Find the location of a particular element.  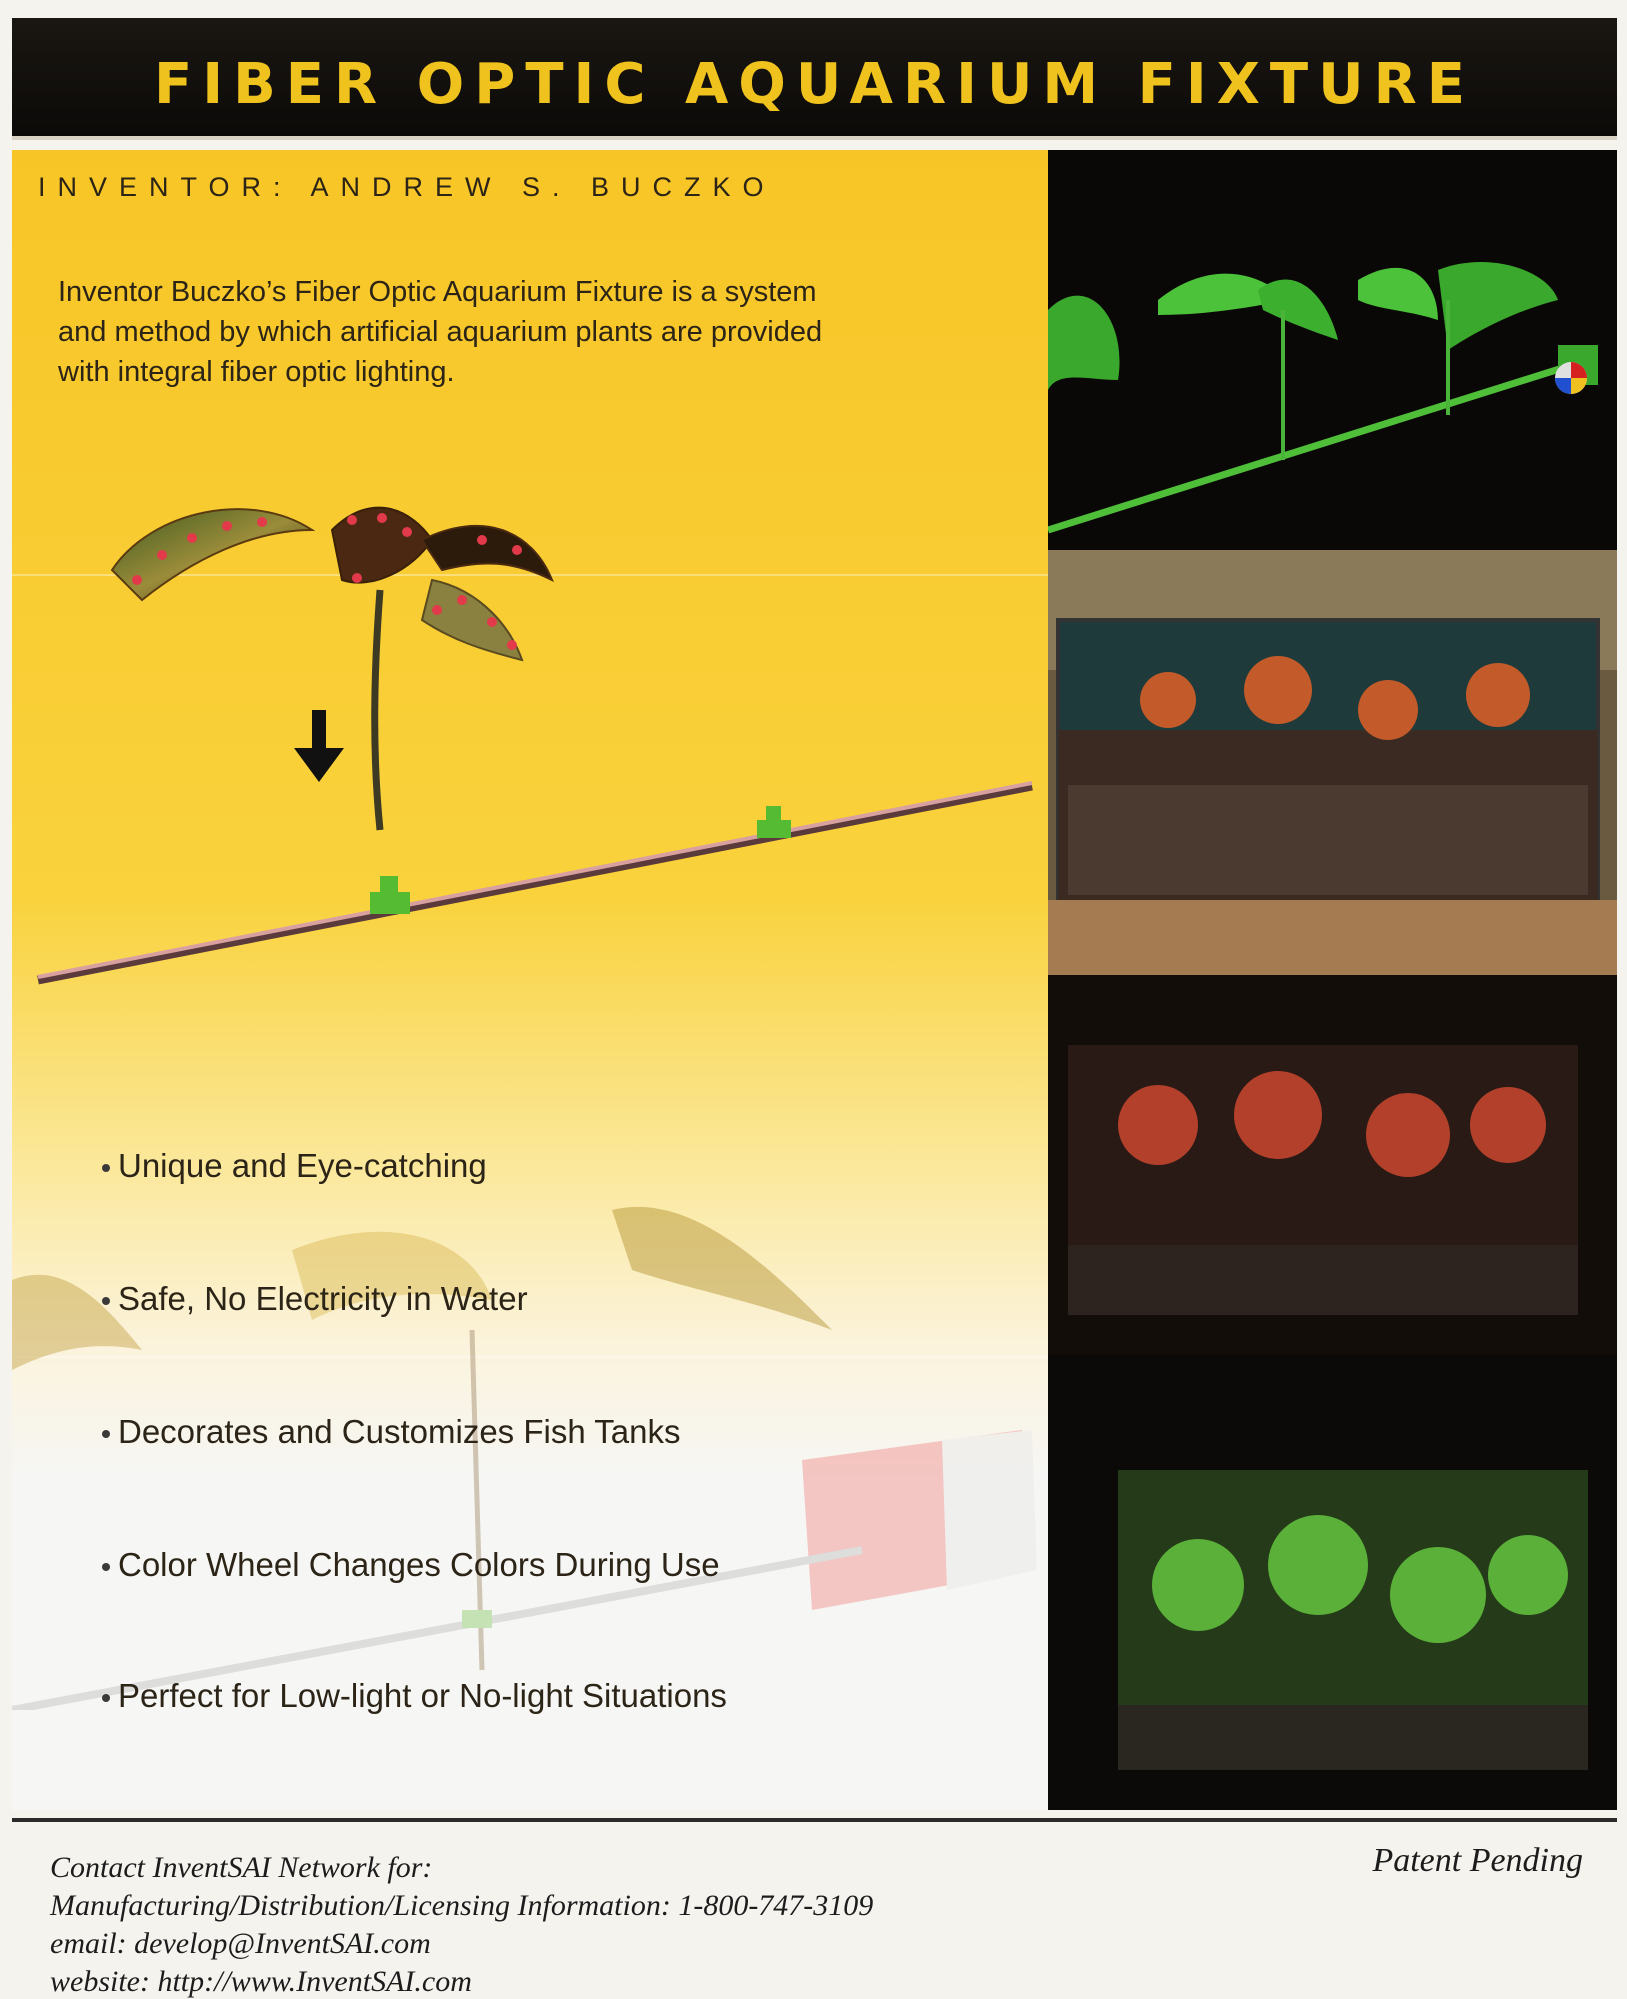

feature-item: Decorates and Customizes Fish Tanks is located at coordinates (391, 1432).